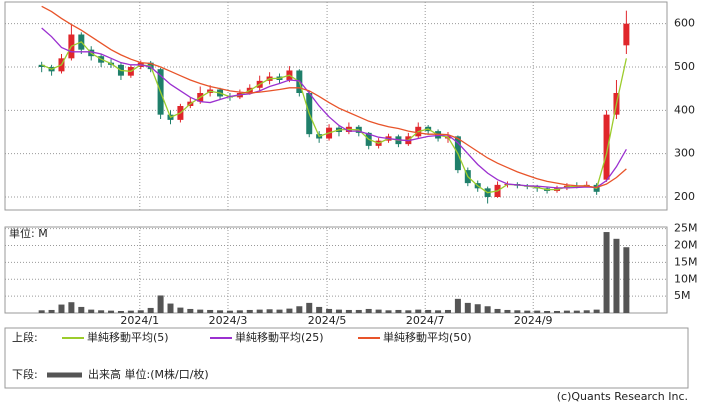 The height and width of the screenshot is (403, 709). Describe the element at coordinates (686, 245) in the screenshot. I see `y-tick-label: 20M` at that location.